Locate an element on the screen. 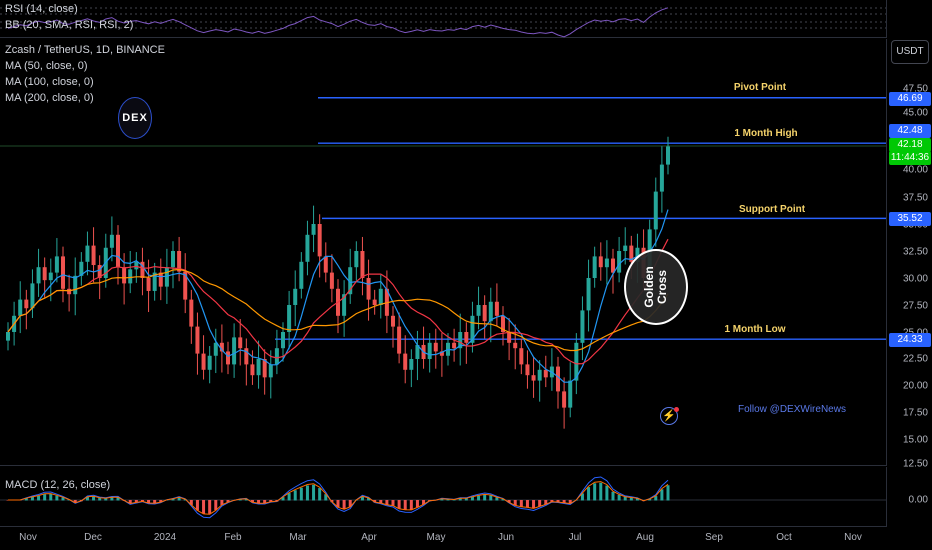  macd-axis: 0.00 is located at coordinates (909, 497).